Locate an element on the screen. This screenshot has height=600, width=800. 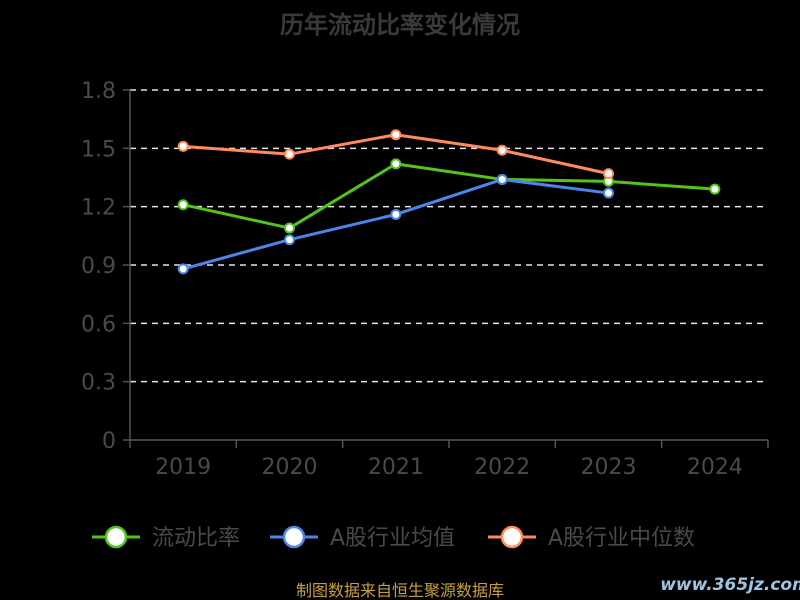
chart-title: 历年流动比率变化情况 is located at coordinates (400, 25).